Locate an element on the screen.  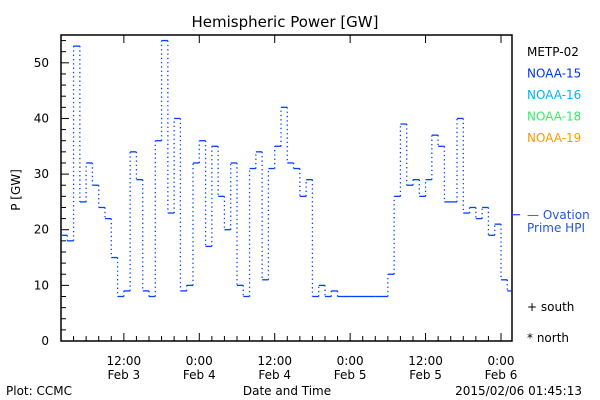
y-tick-label: 10 is located at coordinates (41, 285).